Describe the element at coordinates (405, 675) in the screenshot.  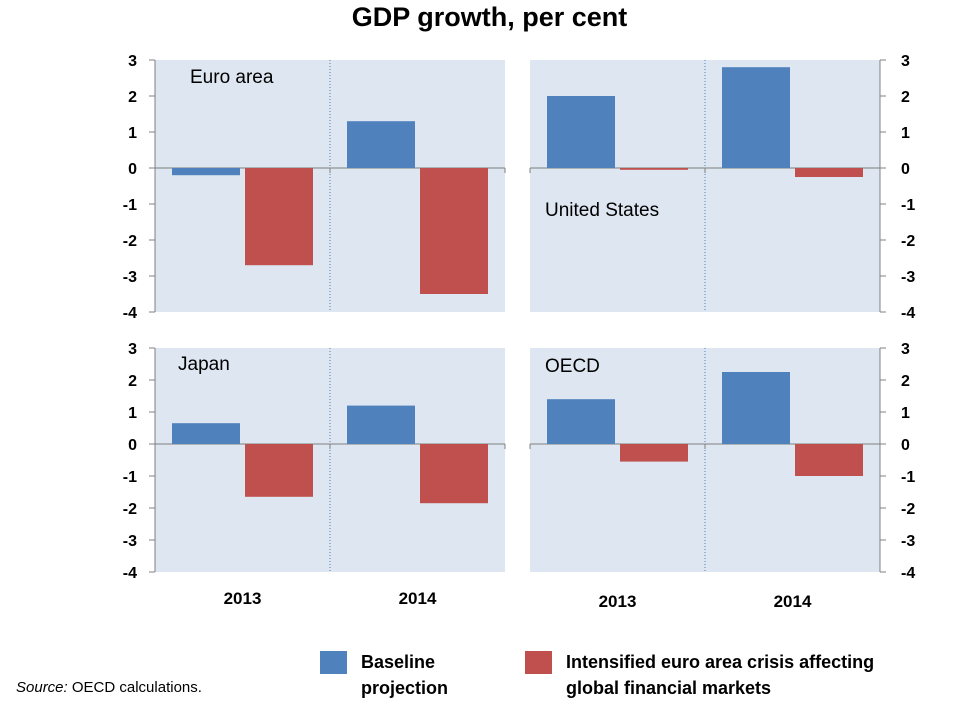
I see `legend-label-baseline: Baseline projection` at that location.